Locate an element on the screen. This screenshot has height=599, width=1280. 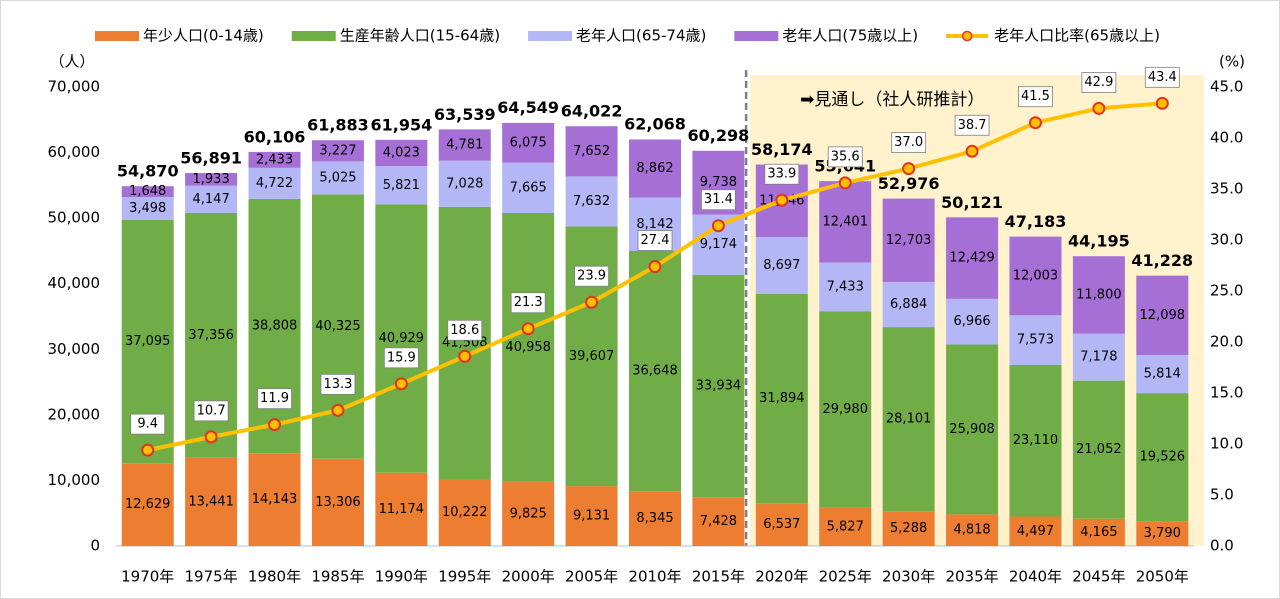
y2-tick-label: 15.0 is located at coordinates (1226, 393).